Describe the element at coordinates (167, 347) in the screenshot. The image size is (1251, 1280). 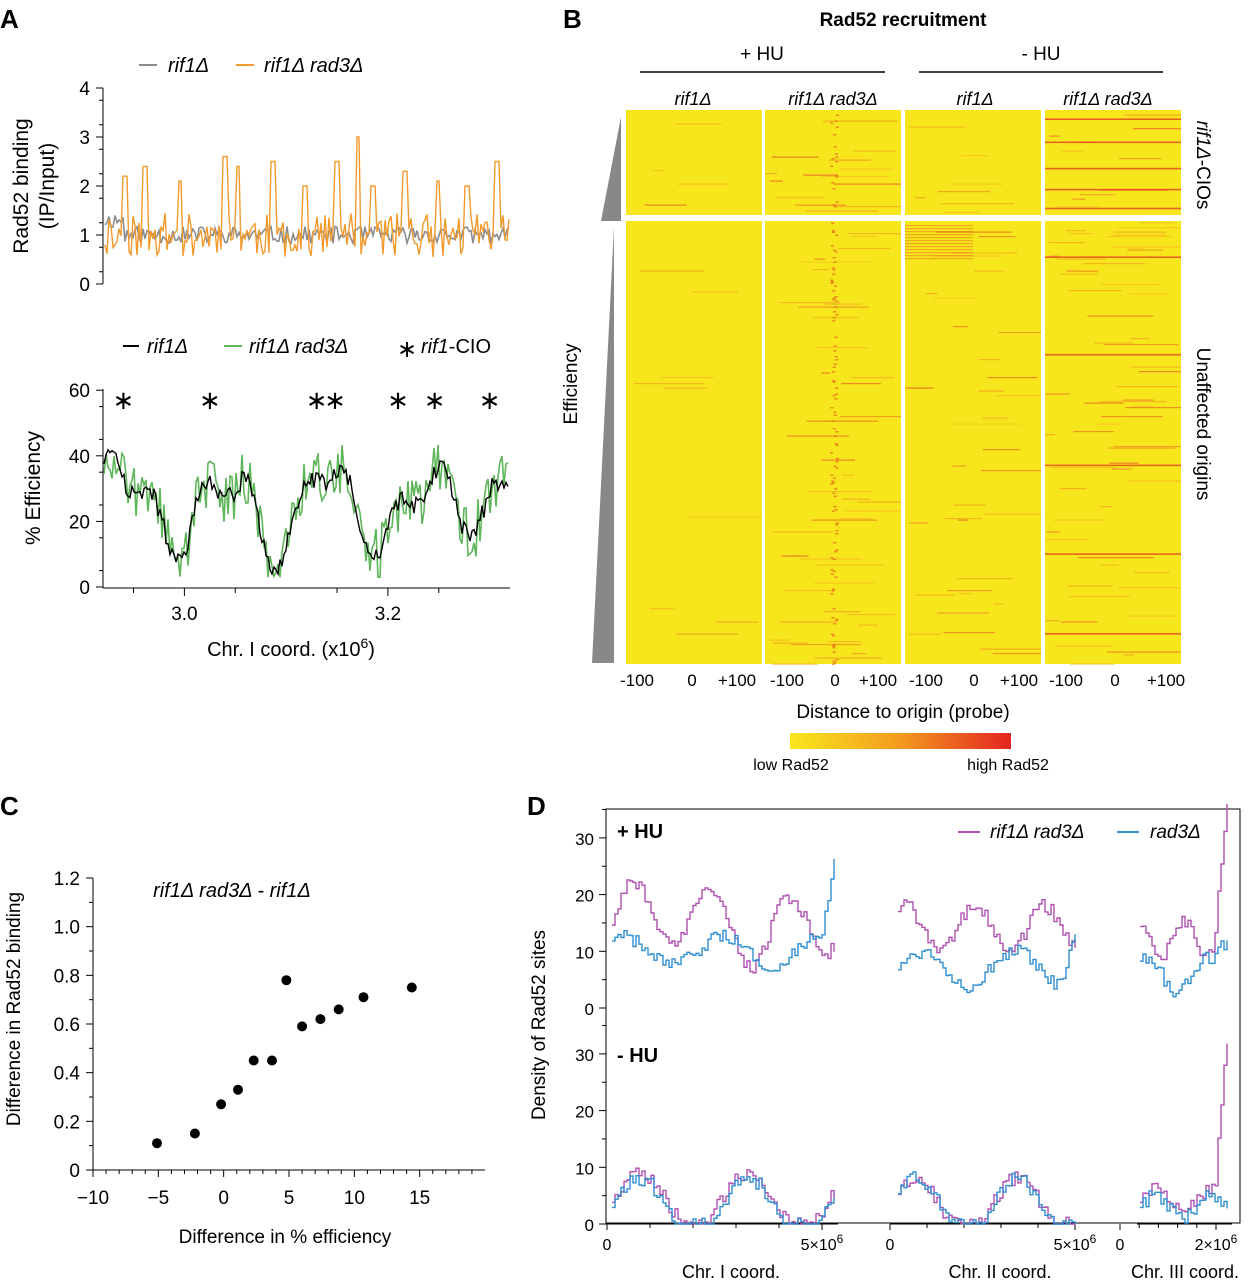
I see `legend-label-rif1-b: rif1Δ` at that location.